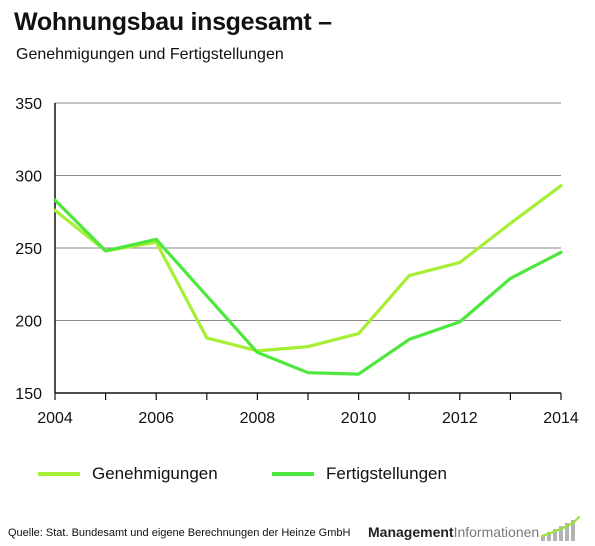  What do you see at coordinates (173, 22) in the screenshot?
I see `chart-title: Wohnungsbau insgesamt –` at bounding box center [173, 22].